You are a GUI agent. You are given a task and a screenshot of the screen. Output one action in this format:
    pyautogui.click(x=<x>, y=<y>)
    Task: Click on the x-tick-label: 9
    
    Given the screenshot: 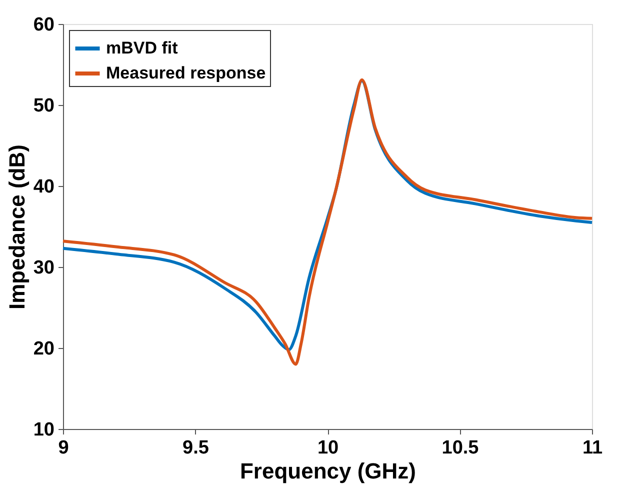 What is the action you would take?
    pyautogui.click(x=63, y=448)
    